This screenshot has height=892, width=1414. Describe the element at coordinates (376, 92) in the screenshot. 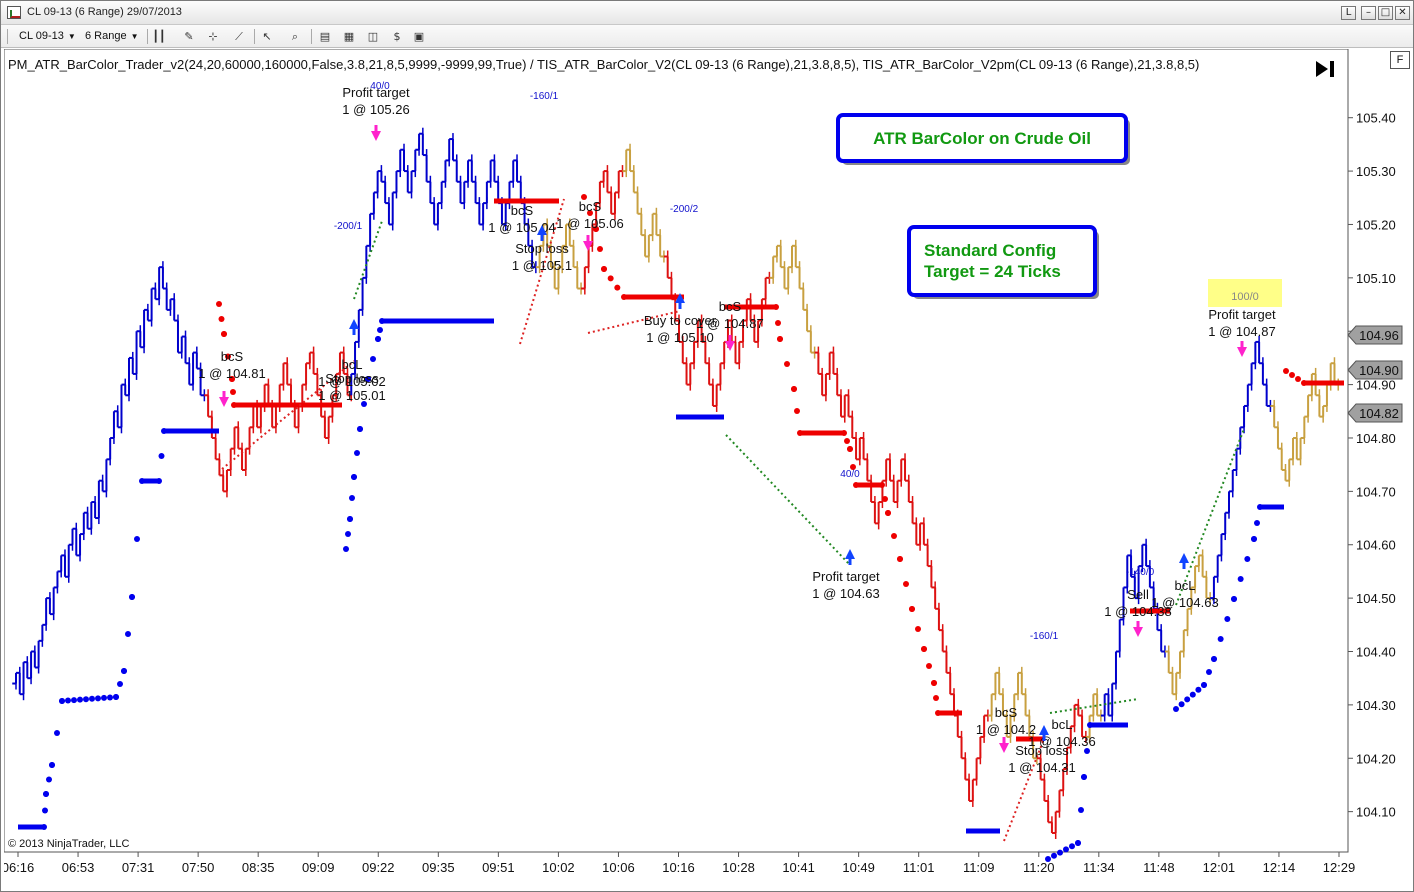

I see `trade-label-line1: Profit target` at that location.